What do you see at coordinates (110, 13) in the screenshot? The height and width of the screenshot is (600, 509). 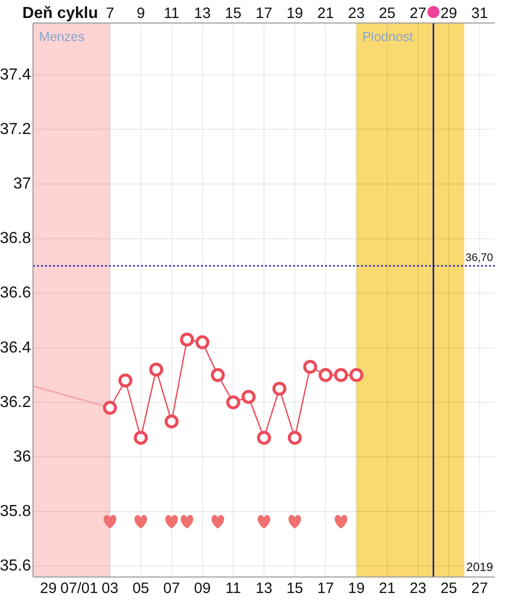 I see `x2-tick-label: 7` at bounding box center [110, 13].